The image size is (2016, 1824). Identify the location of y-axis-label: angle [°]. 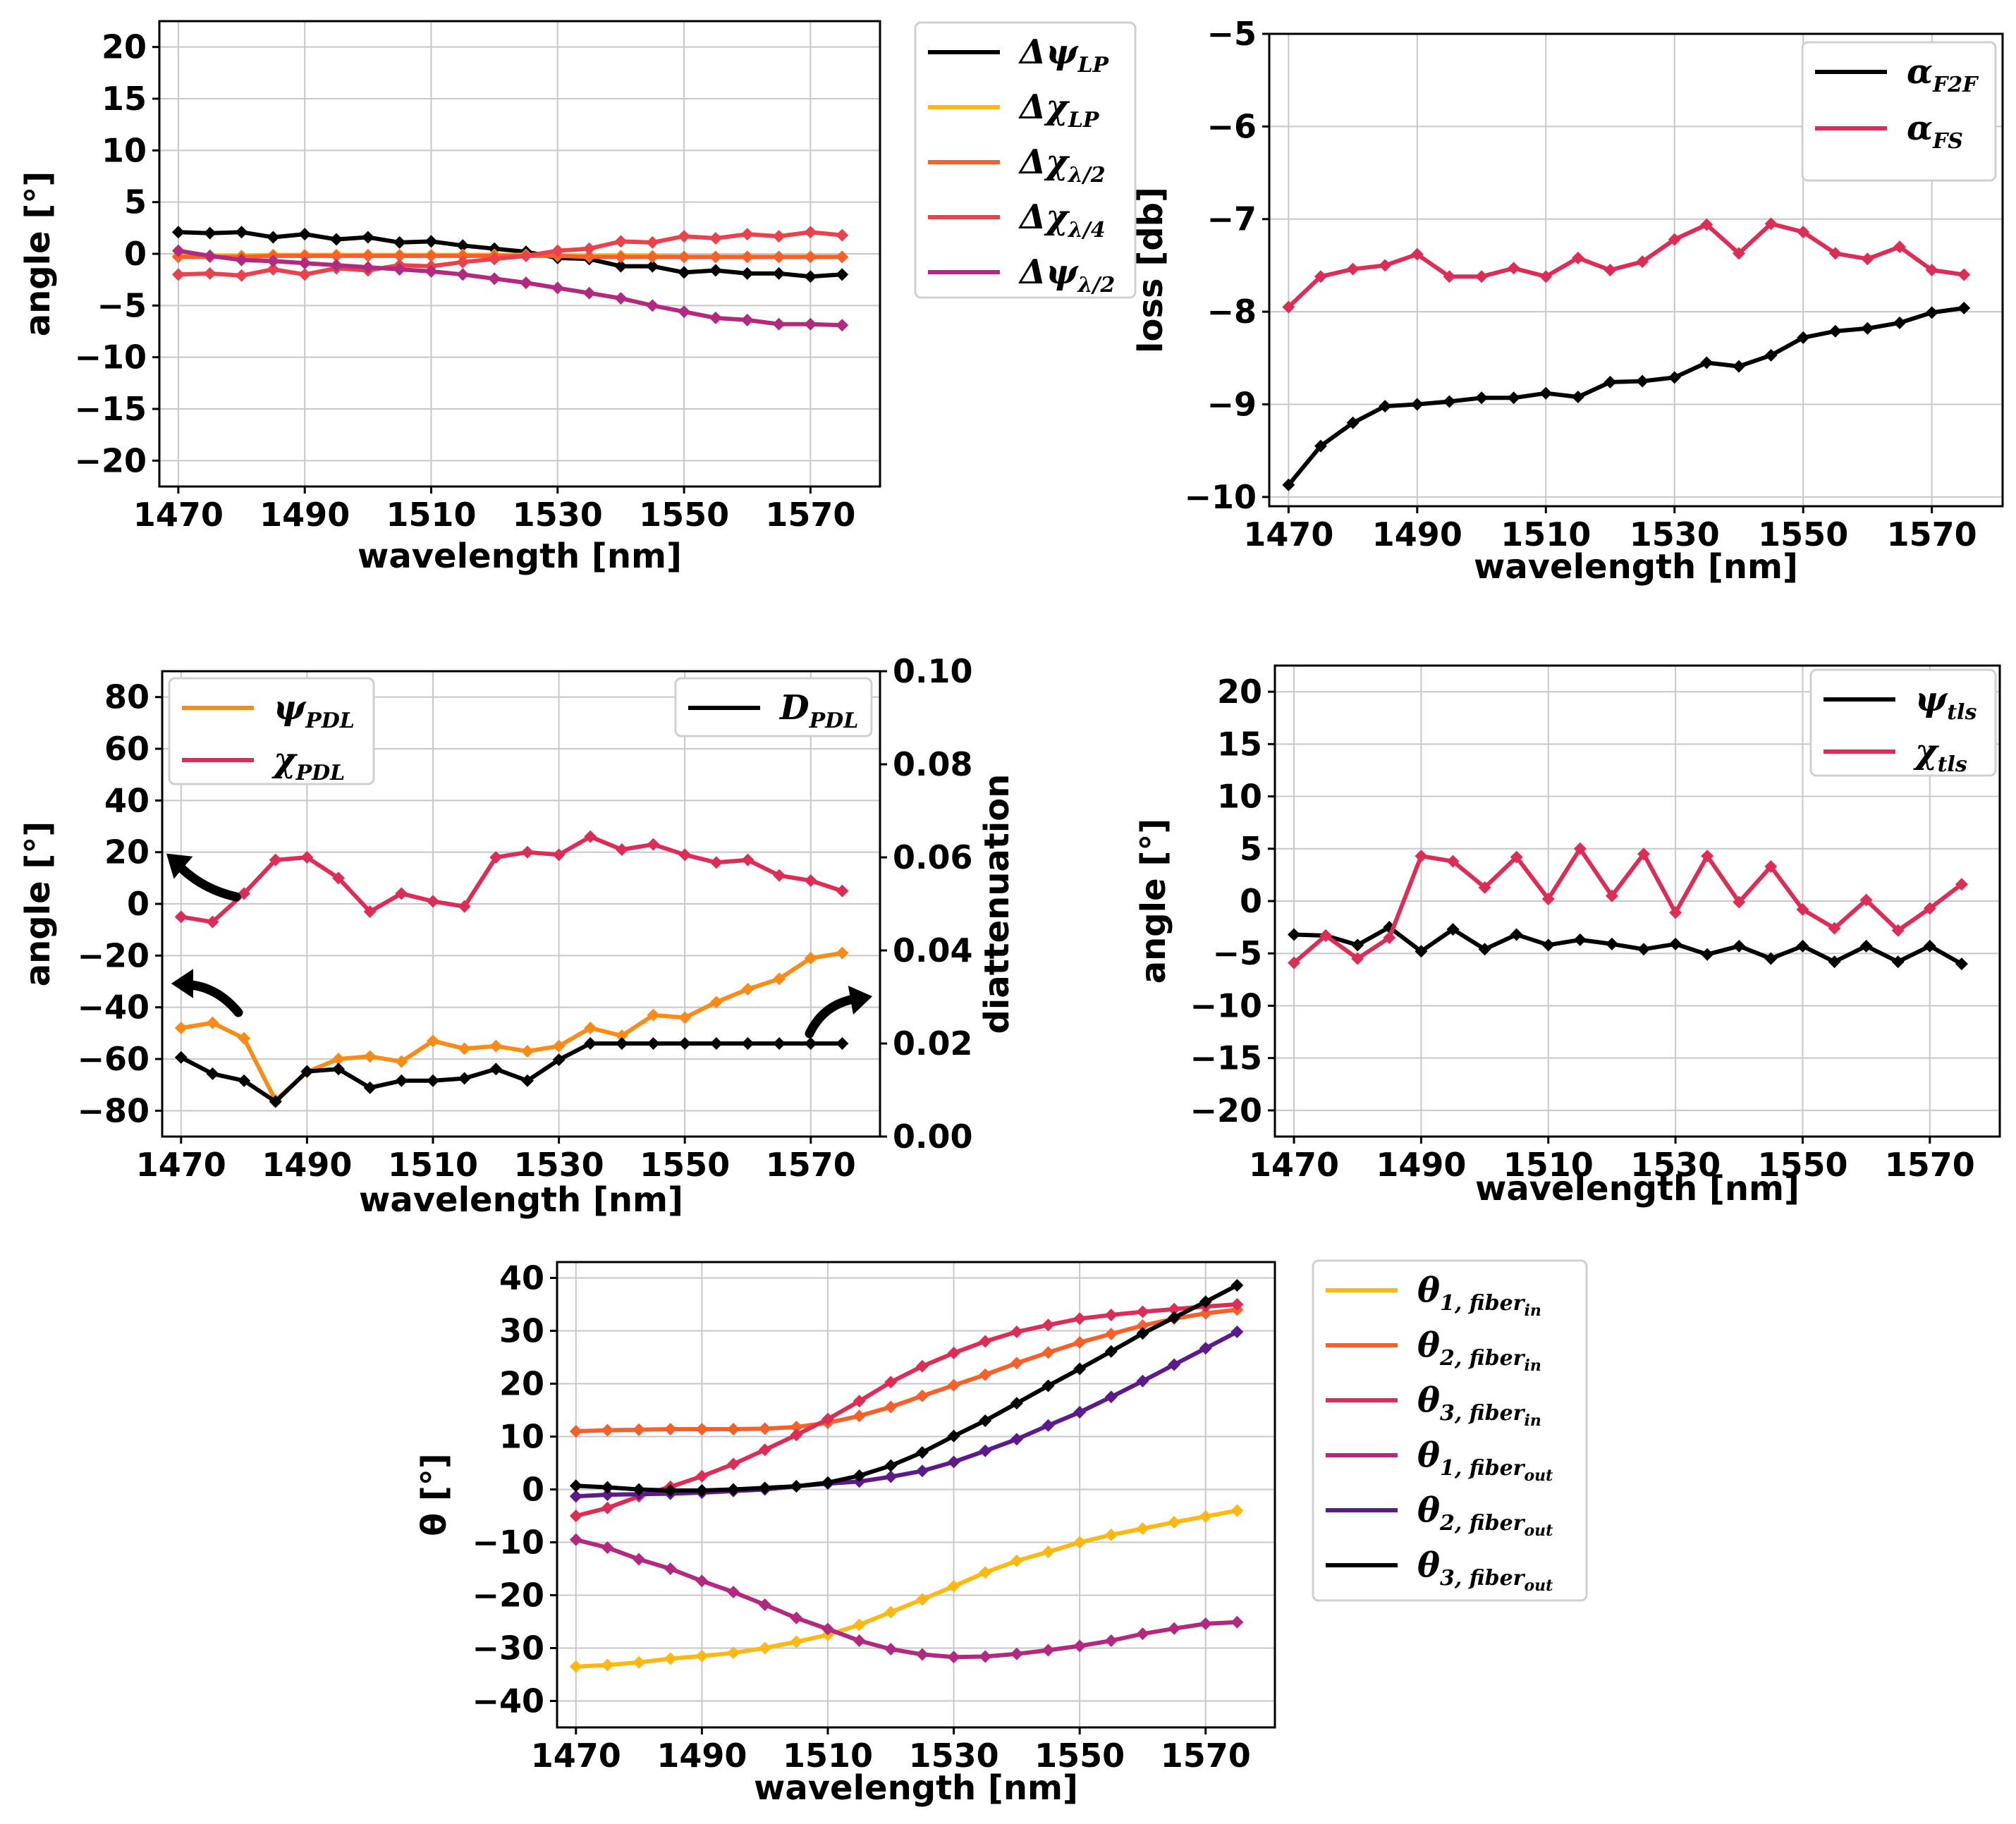
(38, 254).